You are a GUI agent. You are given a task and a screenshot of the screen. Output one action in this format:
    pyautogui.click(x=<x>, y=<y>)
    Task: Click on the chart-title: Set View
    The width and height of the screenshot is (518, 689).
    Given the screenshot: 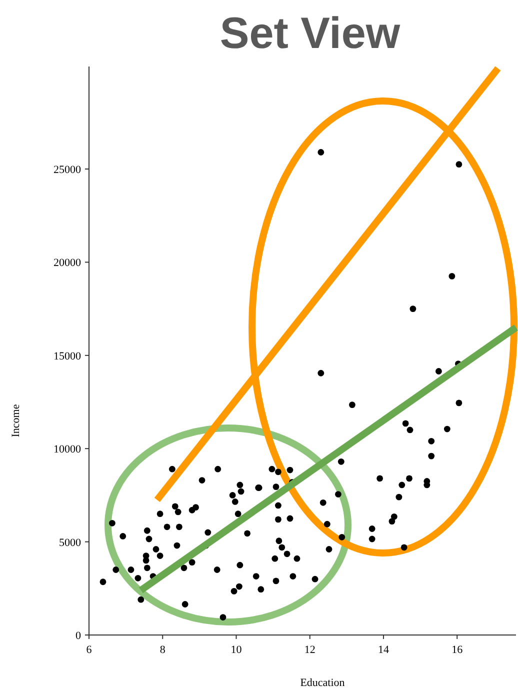 What is the action you would take?
    pyautogui.click(x=310, y=33)
    